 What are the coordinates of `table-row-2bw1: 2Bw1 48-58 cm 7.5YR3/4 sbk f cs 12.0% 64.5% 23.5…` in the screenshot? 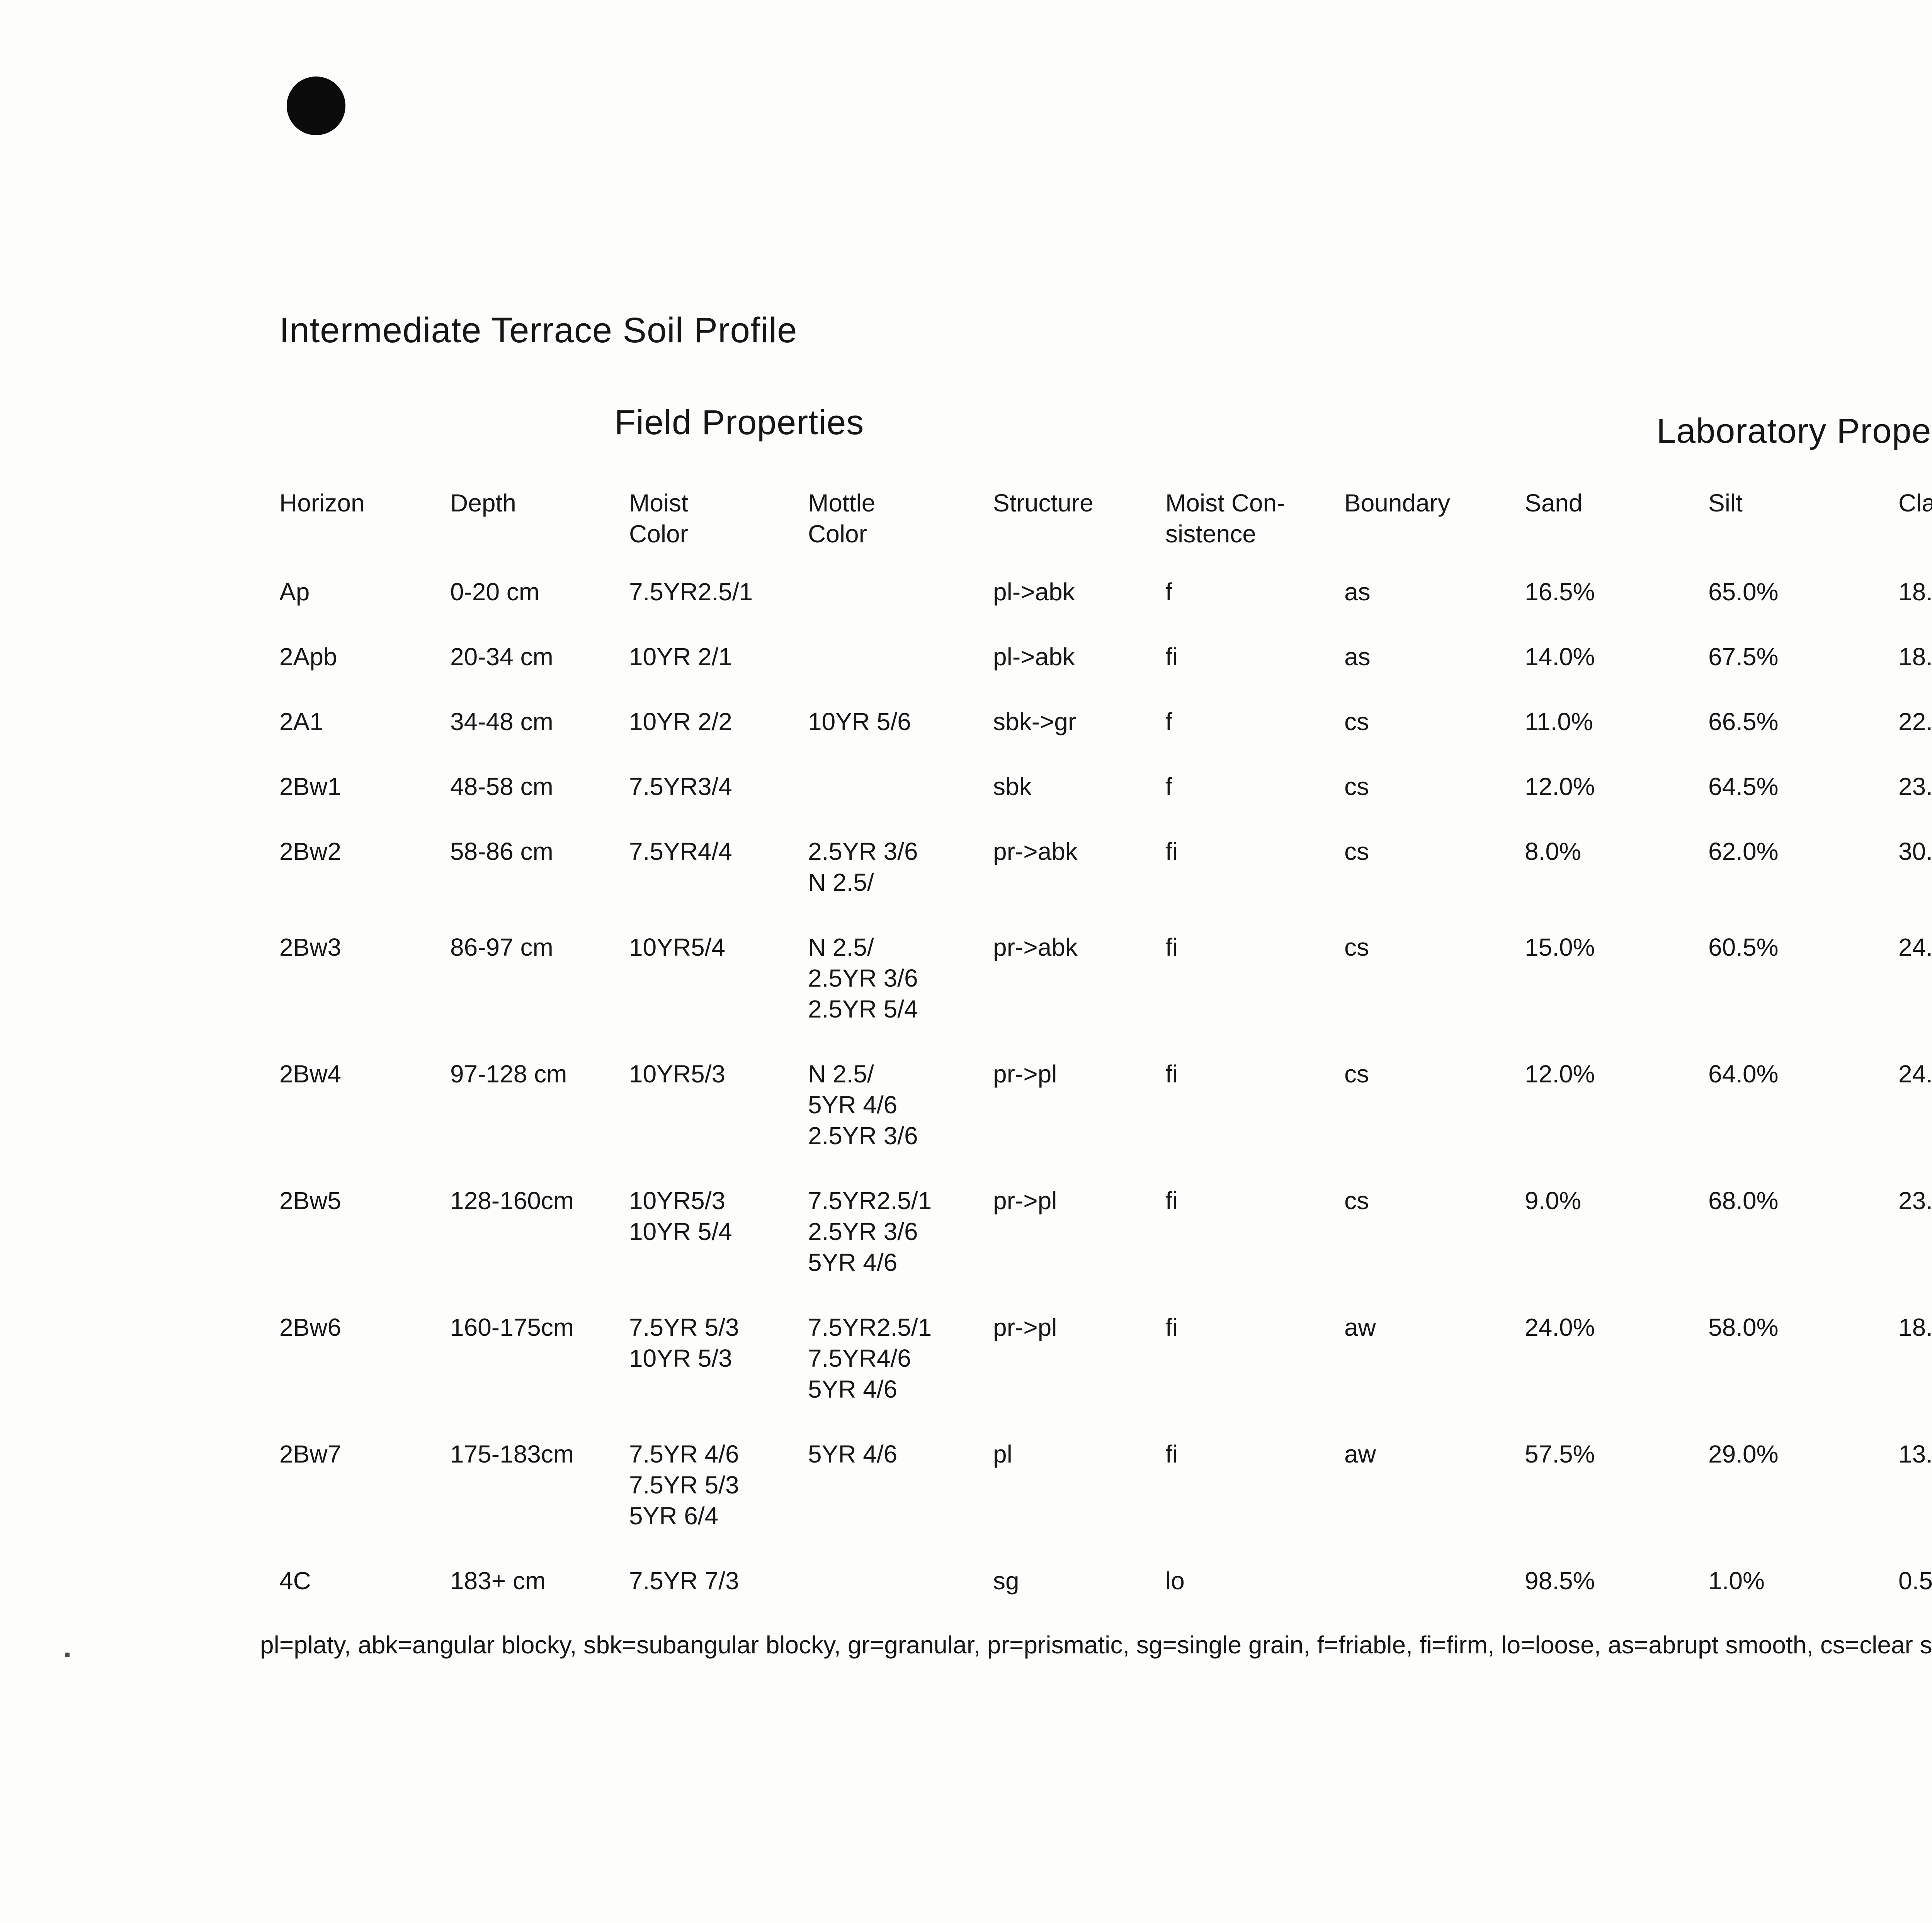 It's located at (1106, 803).